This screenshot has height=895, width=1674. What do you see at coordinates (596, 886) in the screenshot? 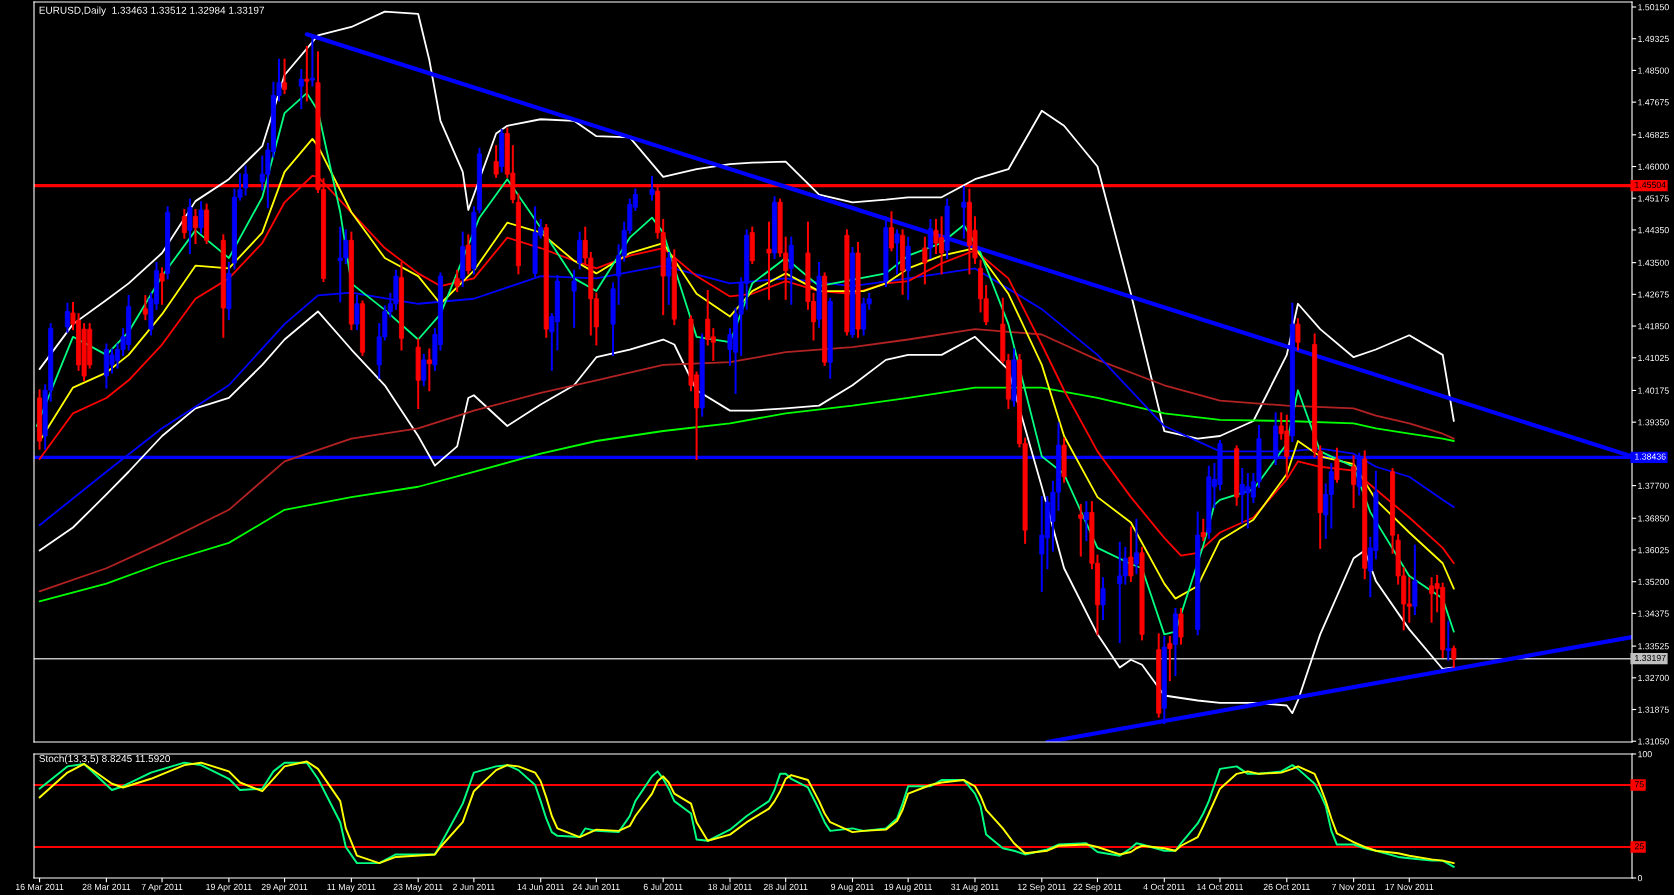
I see `x-tick-label: 24 Jun 2011` at bounding box center [596, 886].